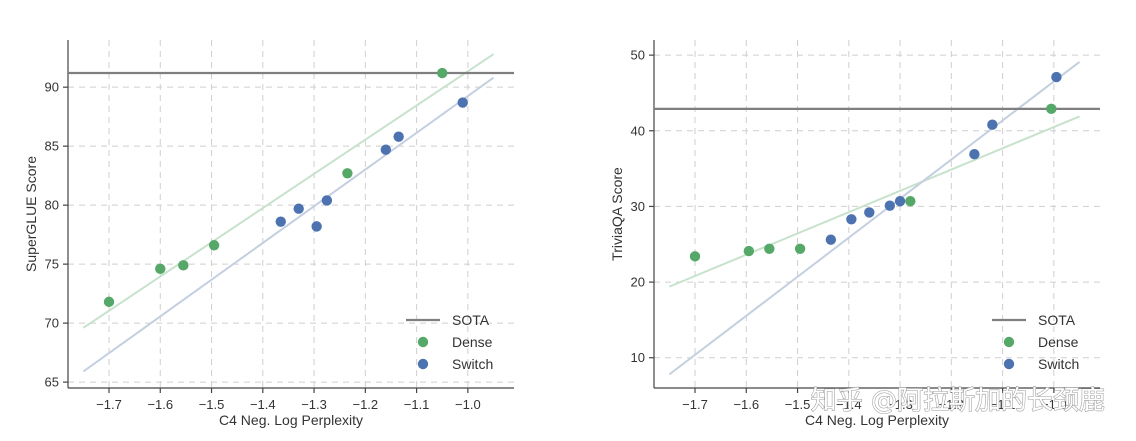 This screenshot has width=1136, height=441. Describe the element at coordinates (617, 214) in the screenshot. I see `y-axis-label: TriviaQA Score` at that location.